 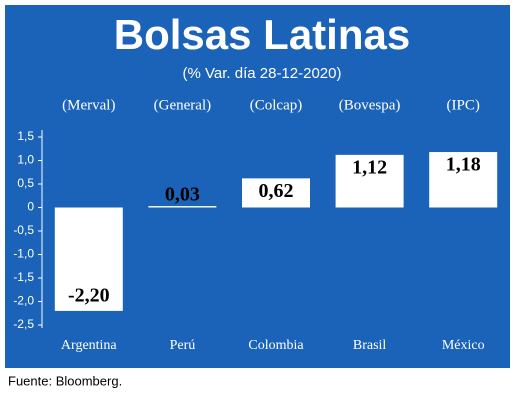 I want to click on index-label: (Bovespa), so click(x=370, y=105).